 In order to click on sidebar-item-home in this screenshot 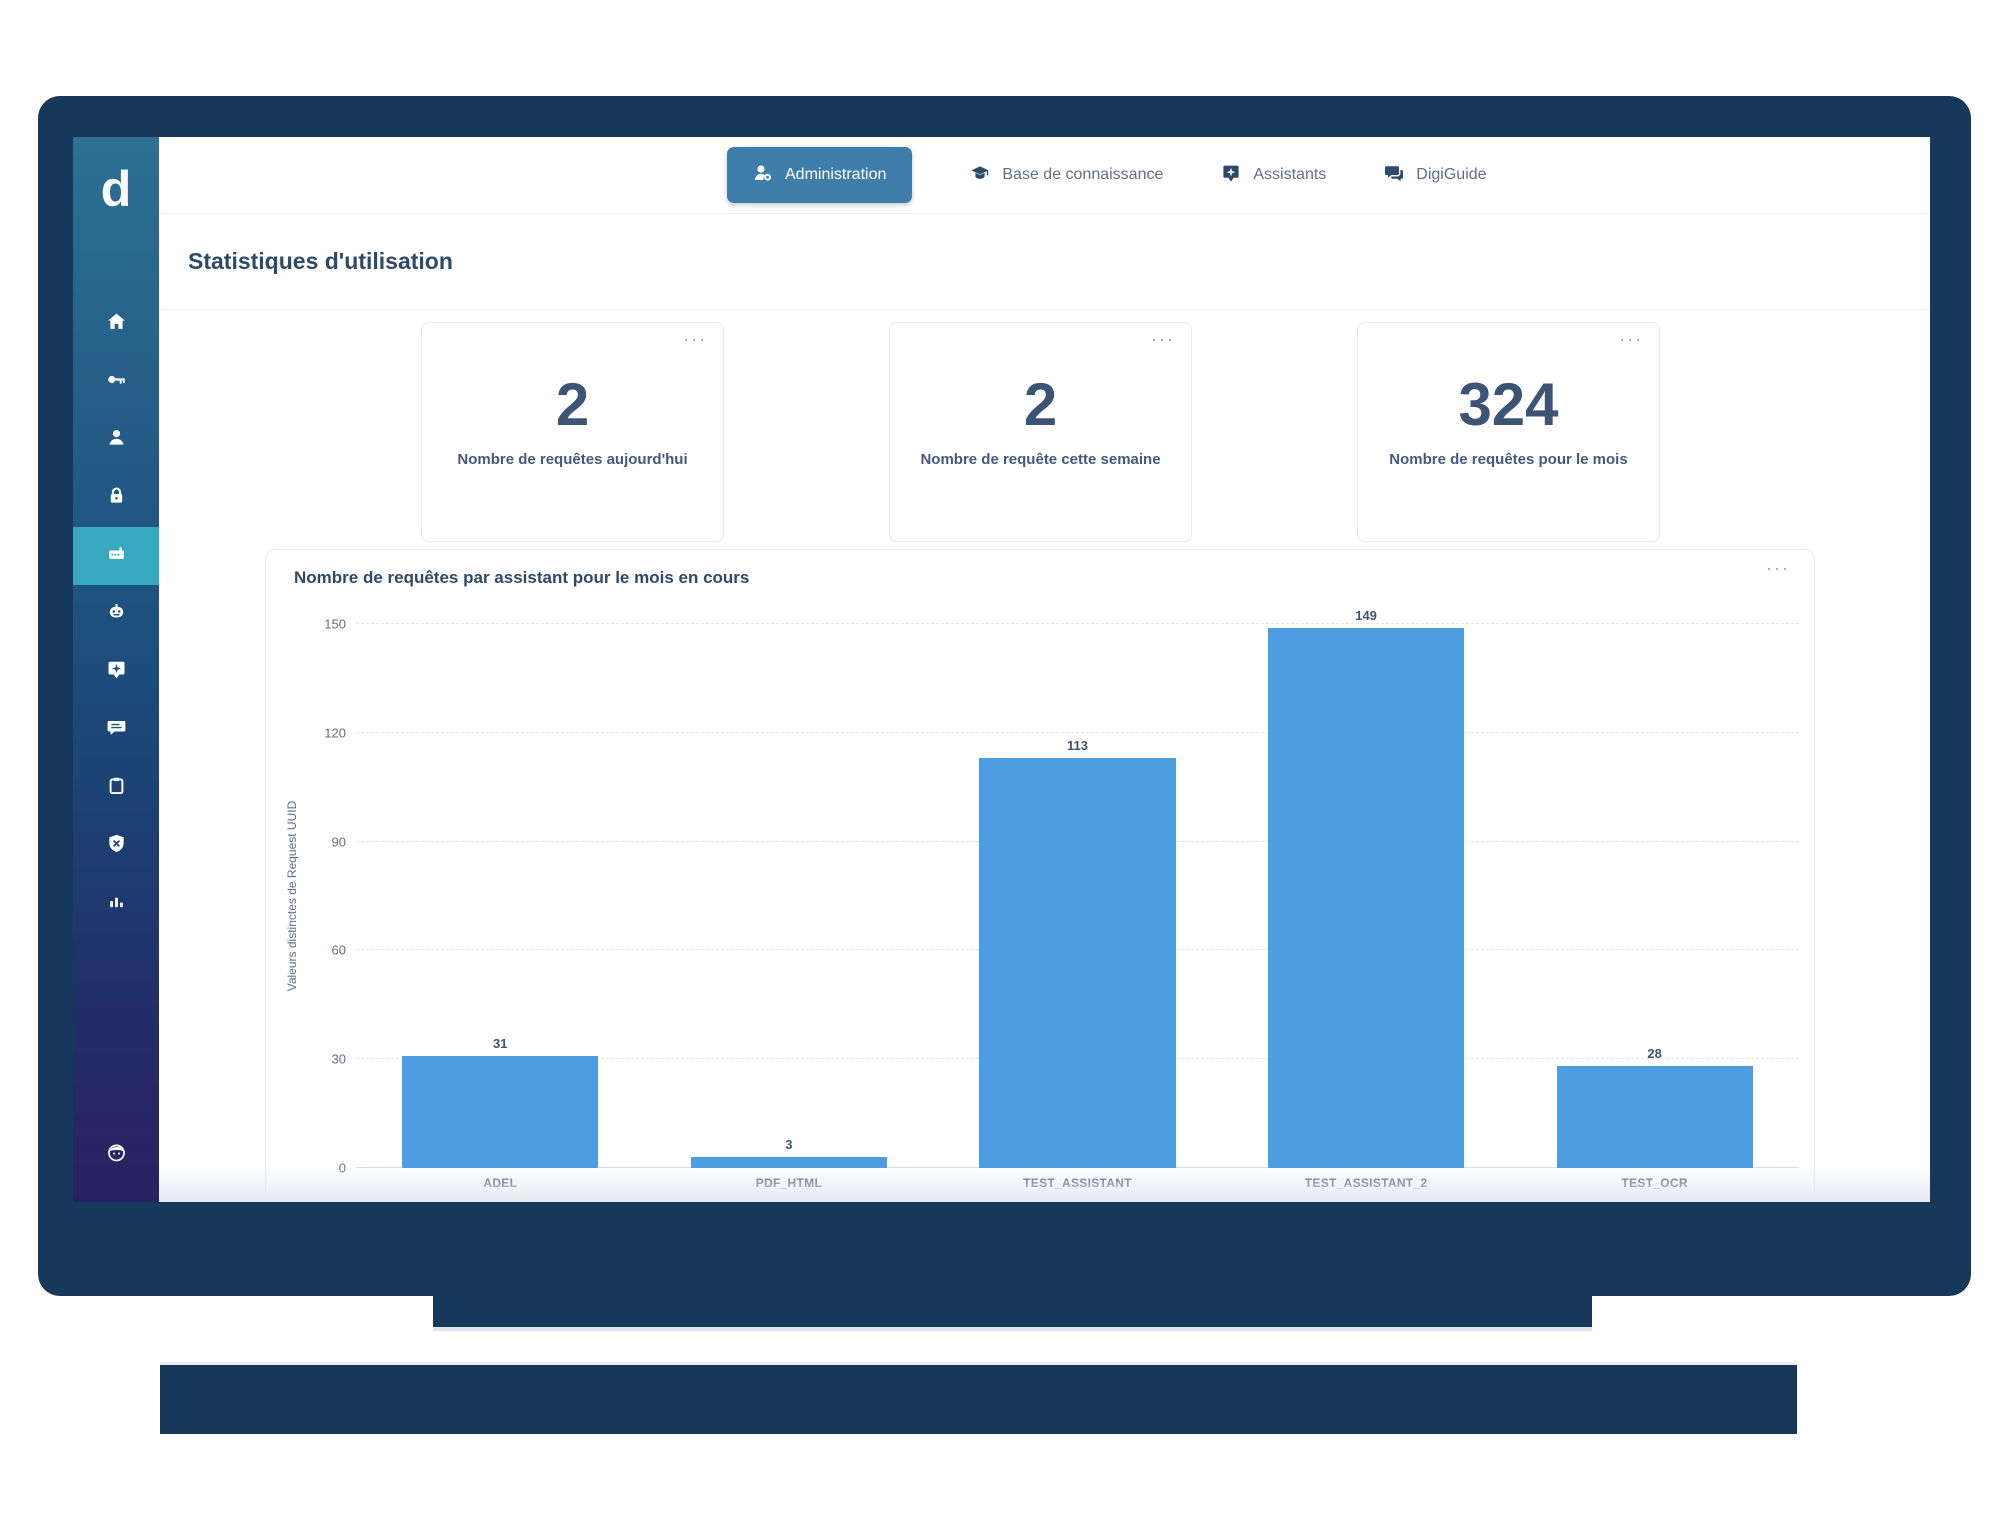, I will do `click(116, 324)`.